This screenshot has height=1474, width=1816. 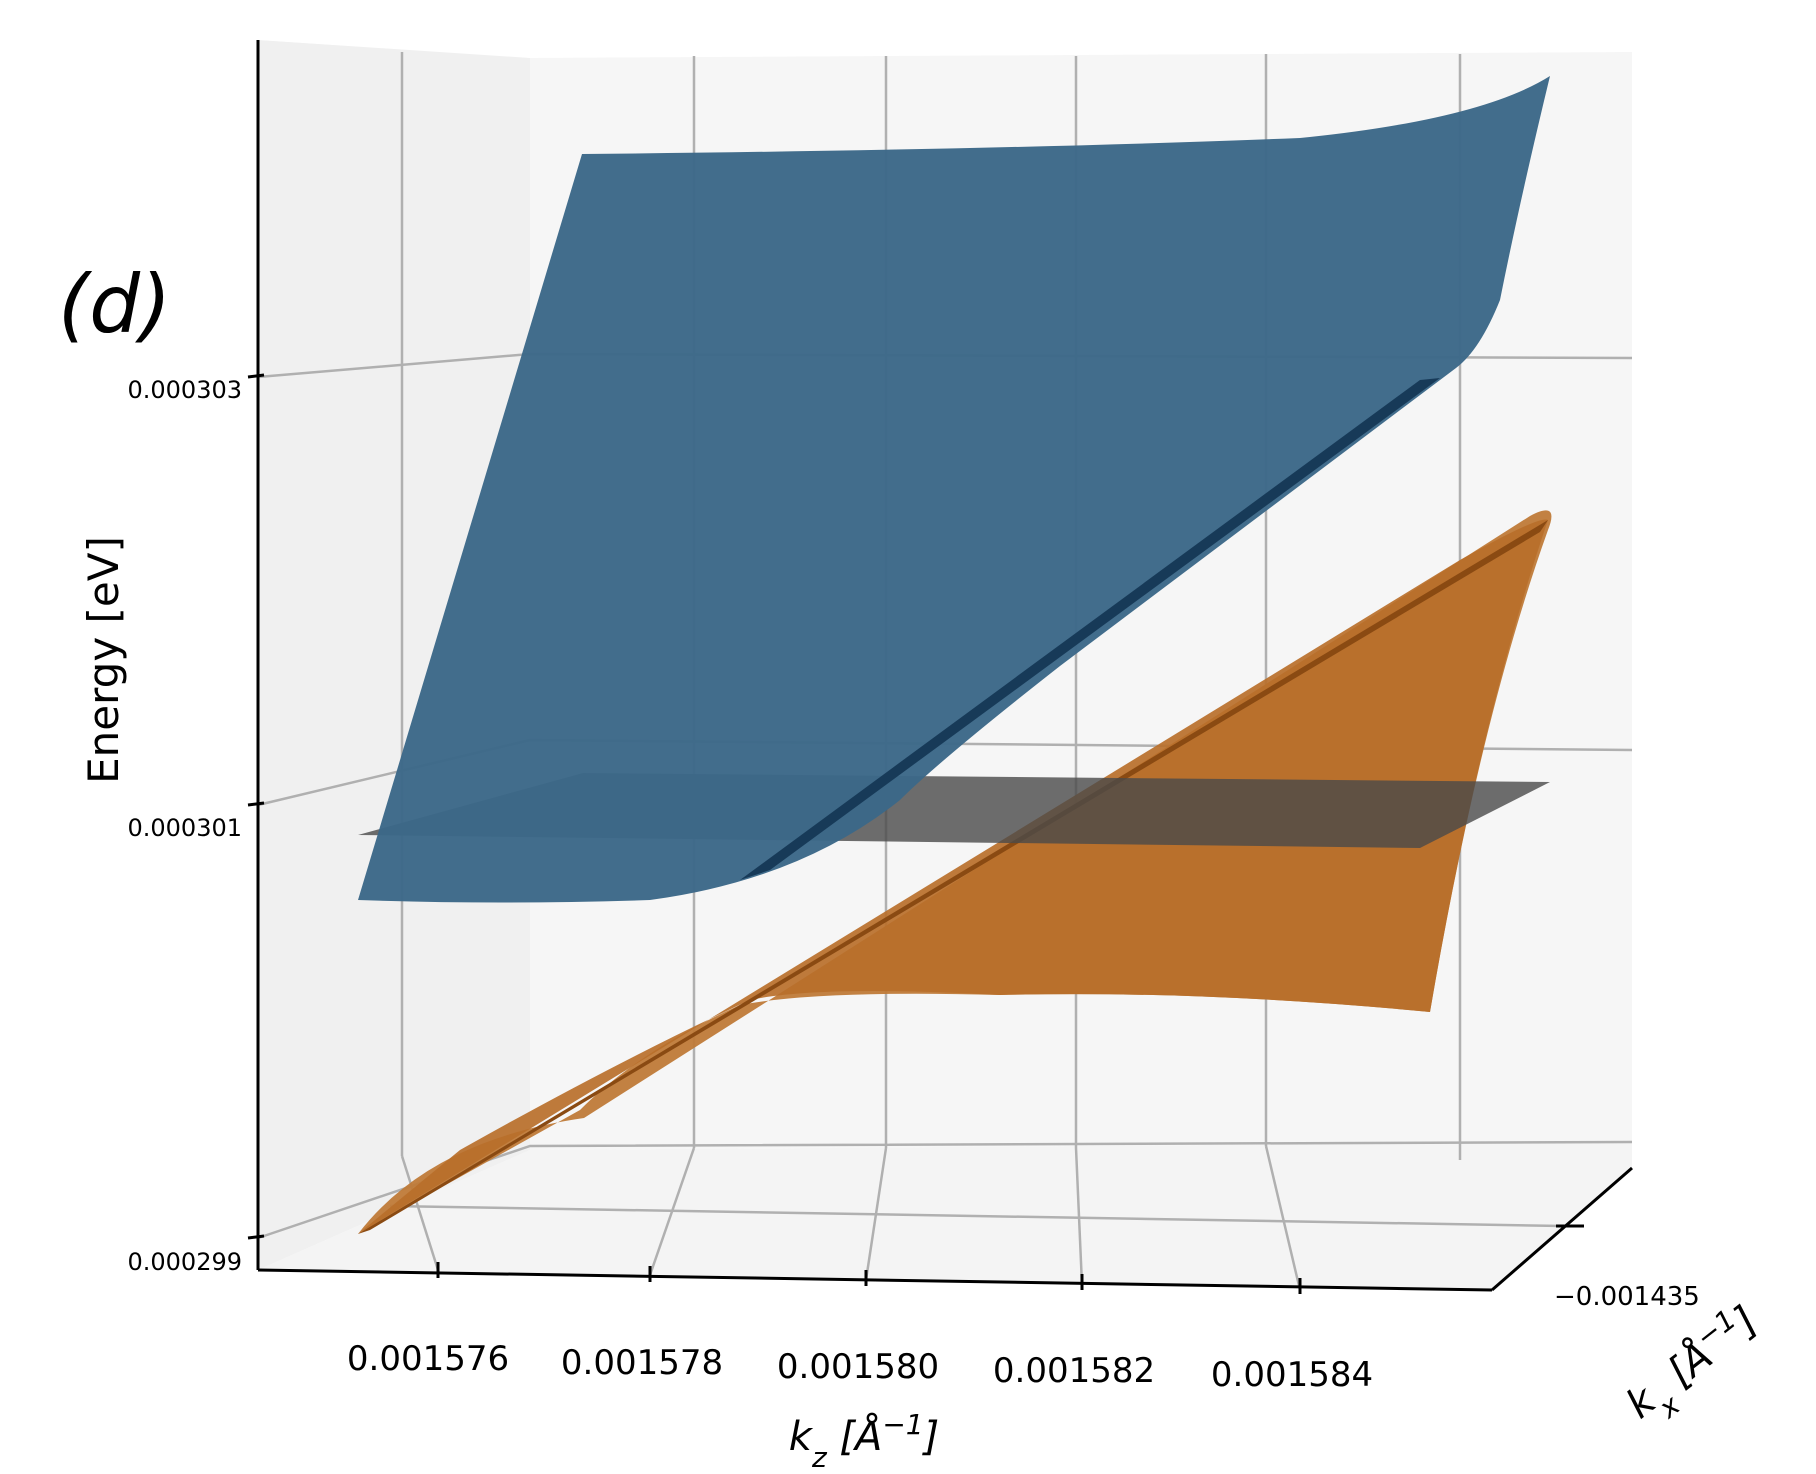 What do you see at coordinates (184, 390) in the screenshot?
I see `energy-tick-label: 0.000303` at bounding box center [184, 390].